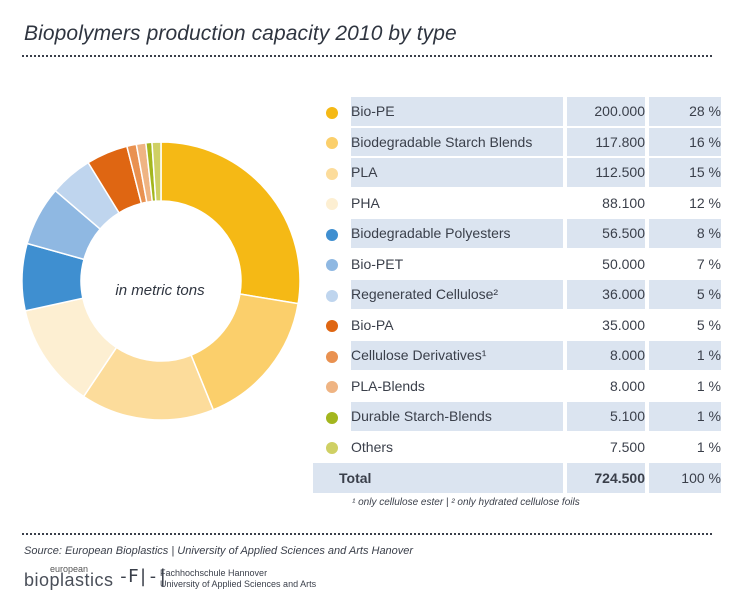  What do you see at coordinates (623, 263) in the screenshot?
I see `legend-value: 50.000` at bounding box center [623, 263].